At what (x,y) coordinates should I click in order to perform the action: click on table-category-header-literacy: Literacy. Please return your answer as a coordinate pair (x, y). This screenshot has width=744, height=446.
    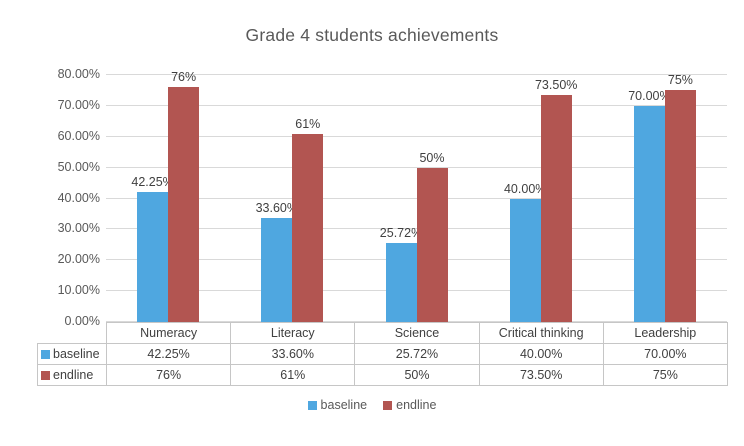
    Looking at the image, I should click on (293, 333).